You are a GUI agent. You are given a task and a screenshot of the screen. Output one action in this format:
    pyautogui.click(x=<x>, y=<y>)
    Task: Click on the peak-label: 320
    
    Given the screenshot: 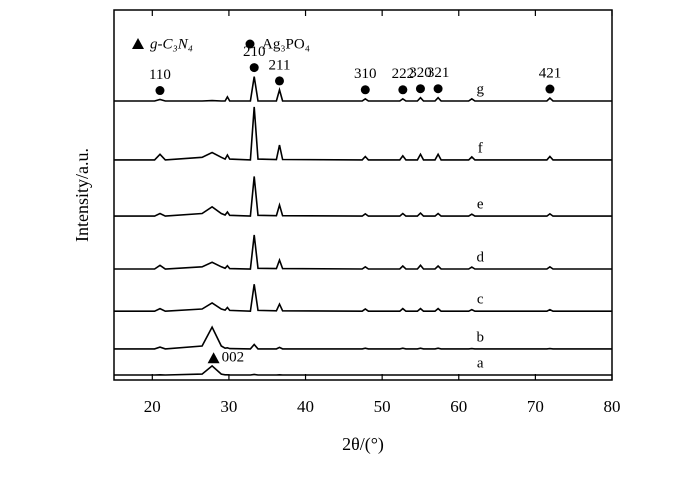 What is the action you would take?
    pyautogui.click(x=420, y=73)
    